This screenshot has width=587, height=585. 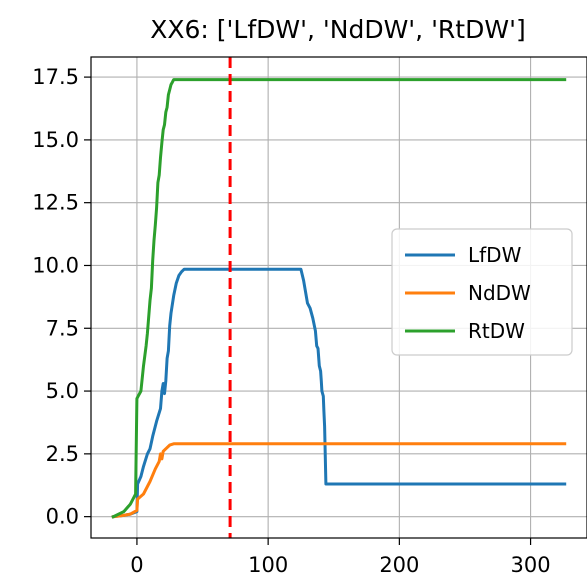 What do you see at coordinates (62, 517) in the screenshot?
I see `y-tick-label: 0.0` at bounding box center [62, 517].